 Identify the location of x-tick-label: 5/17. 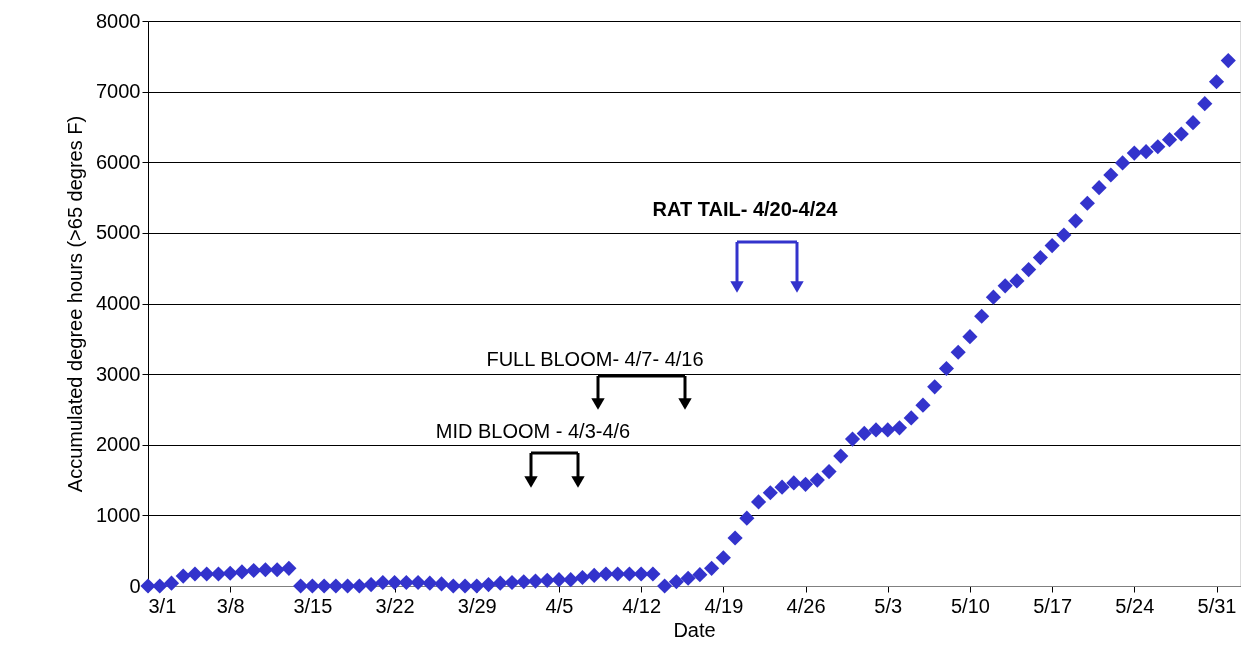
(1053, 605).